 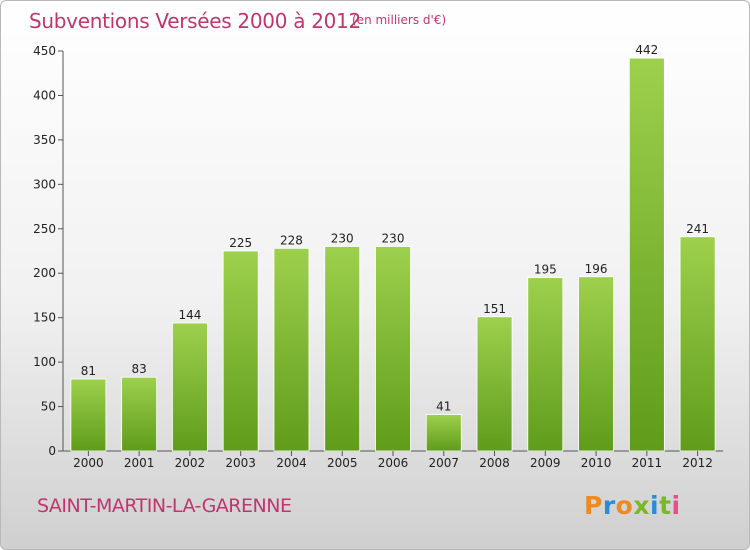 What do you see at coordinates (647, 463) in the screenshot?
I see `x-tick-label: 2011` at bounding box center [647, 463].